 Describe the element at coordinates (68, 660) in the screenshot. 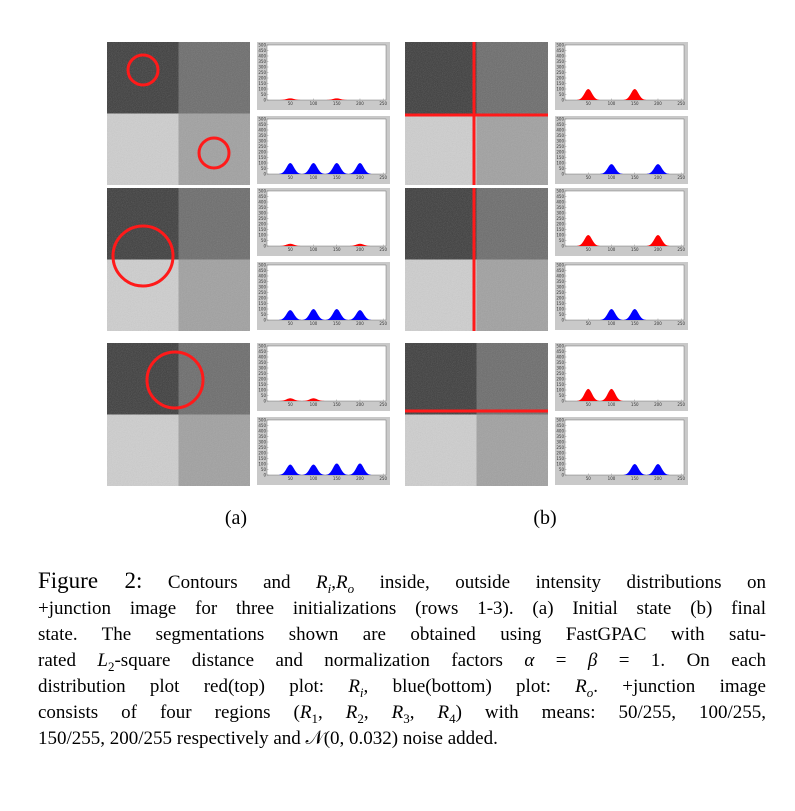

I see `caption-text: rated` at that location.